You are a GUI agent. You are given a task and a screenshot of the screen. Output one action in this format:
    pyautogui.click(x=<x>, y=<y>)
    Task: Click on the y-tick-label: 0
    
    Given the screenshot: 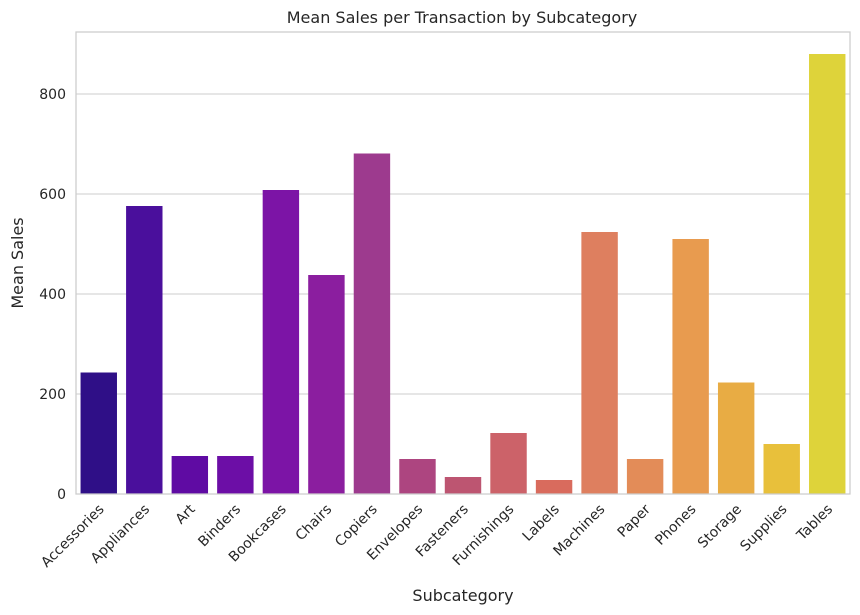 What is the action you would take?
    pyautogui.click(x=61, y=495)
    